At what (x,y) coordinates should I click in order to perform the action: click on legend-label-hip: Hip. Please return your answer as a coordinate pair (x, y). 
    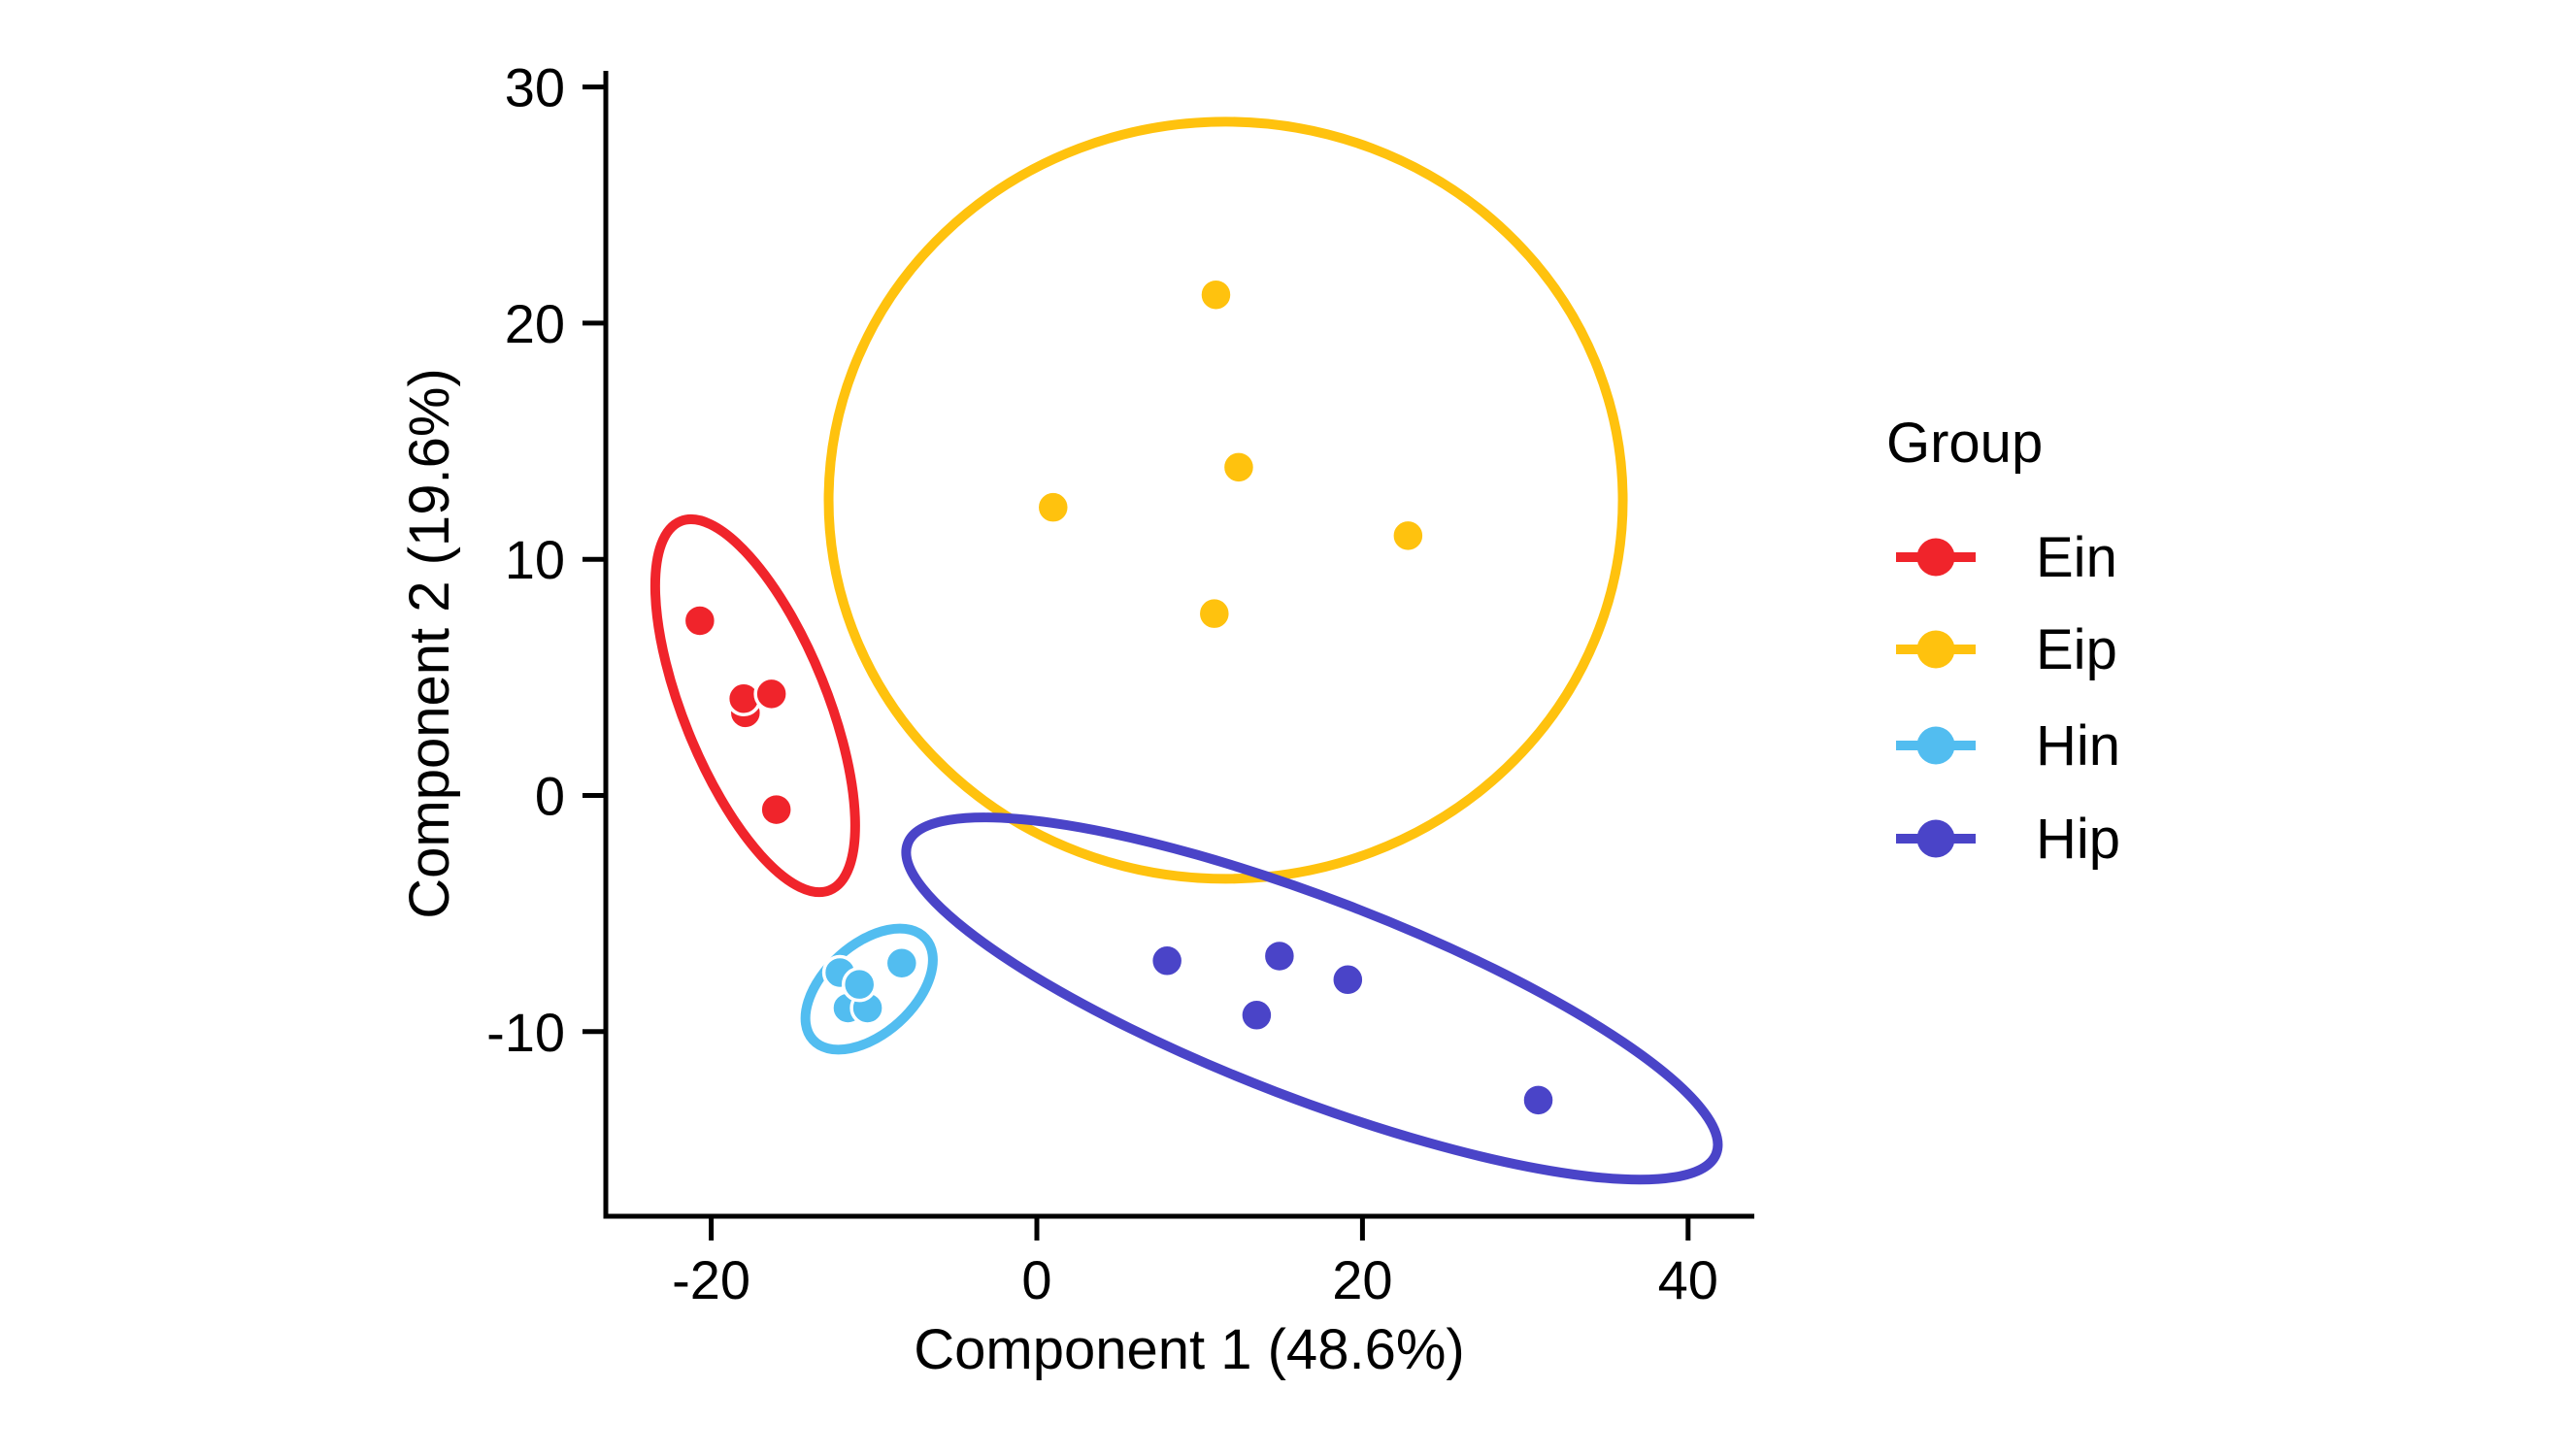
    Looking at the image, I should click on (2078, 839).